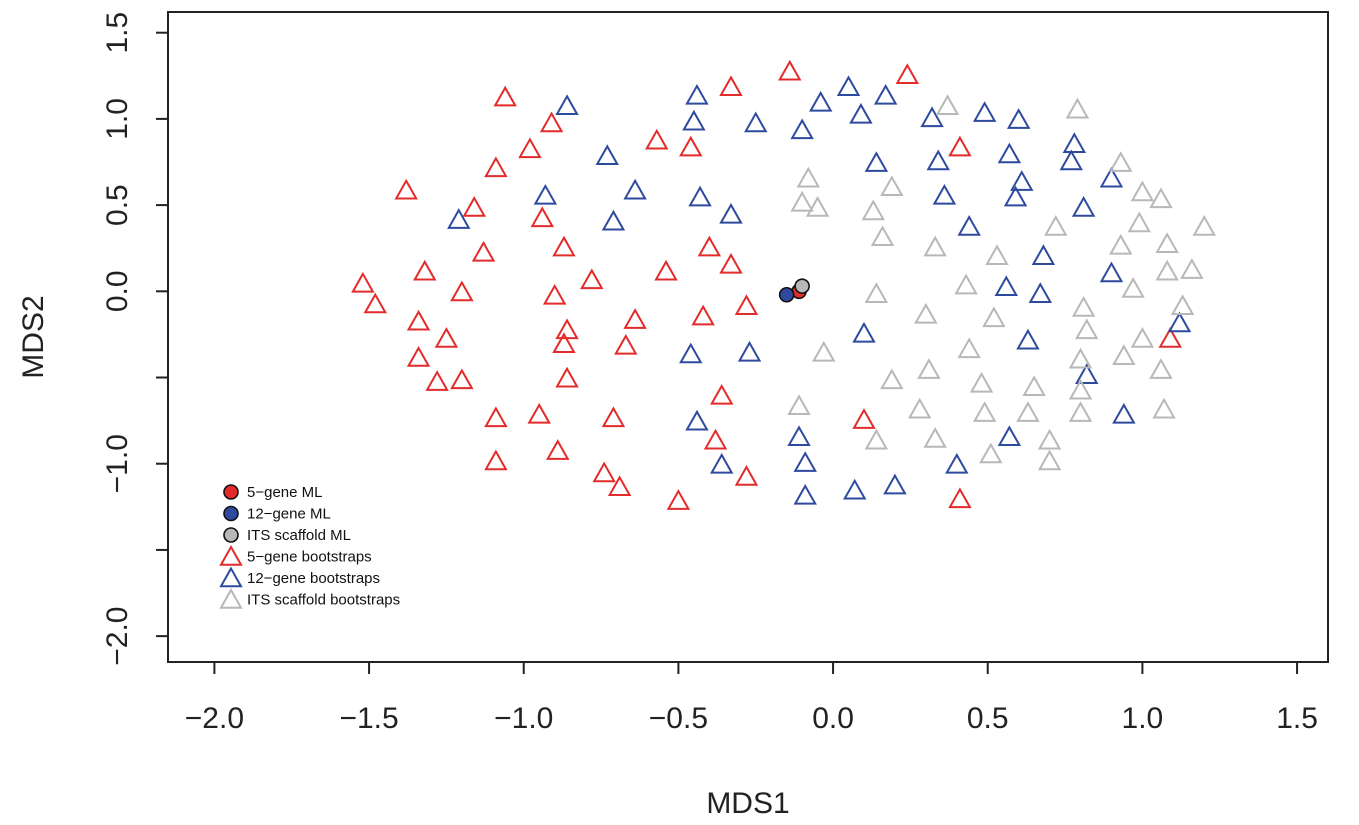 The image size is (1359, 825). I want to click on y-tick-label: 0.0, so click(117, 291).